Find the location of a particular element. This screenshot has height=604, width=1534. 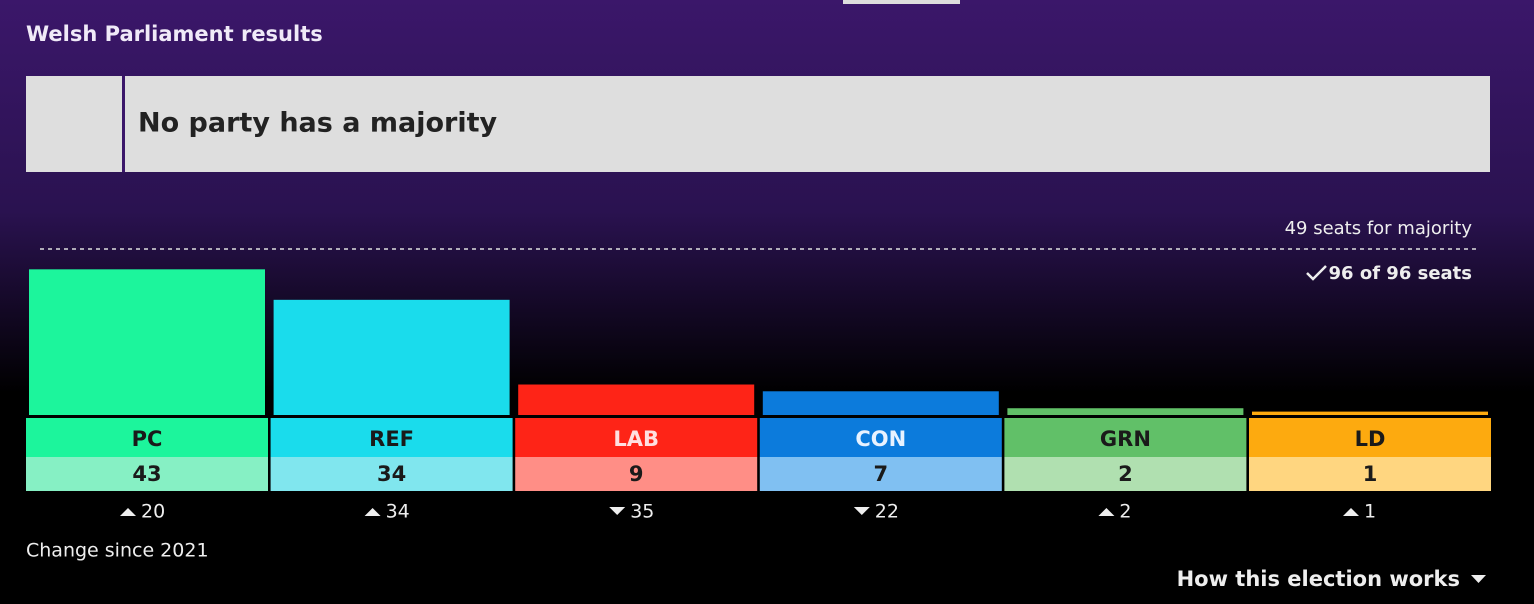

title: Welsh Parliament results is located at coordinates (174, 34).